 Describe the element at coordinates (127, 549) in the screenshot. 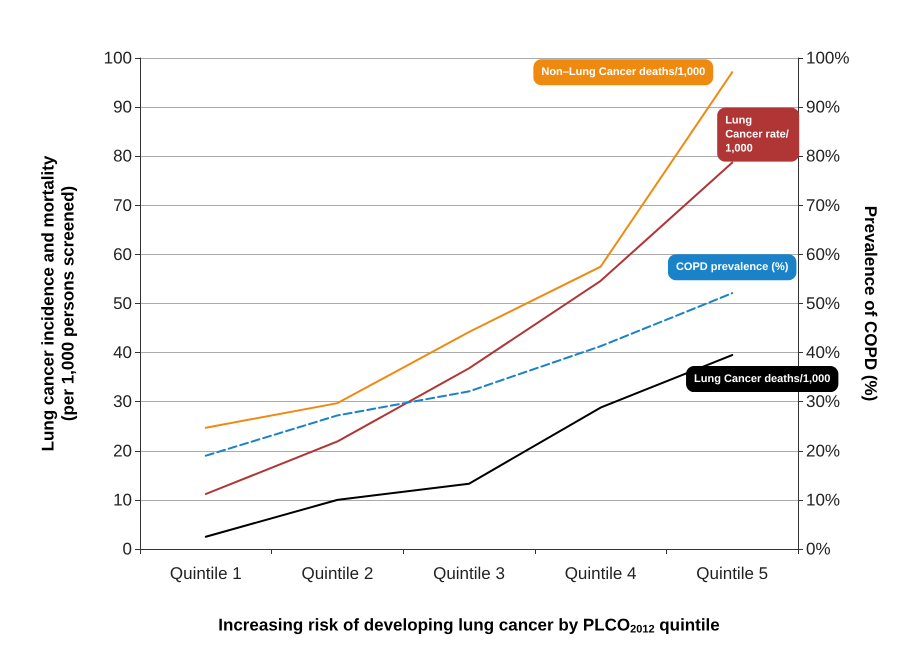

I see `y-tick-label: 0` at that location.